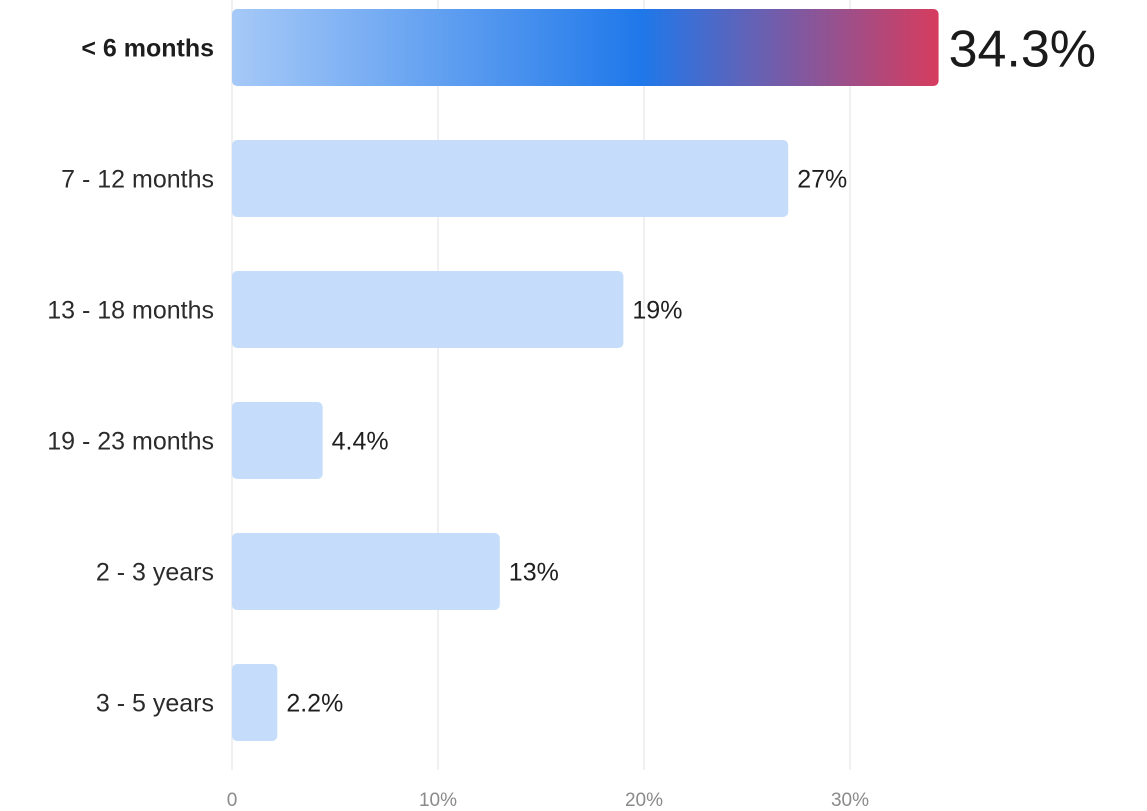  Describe the element at coordinates (822, 180) in the screenshot. I see `value-label: 27%` at that location.